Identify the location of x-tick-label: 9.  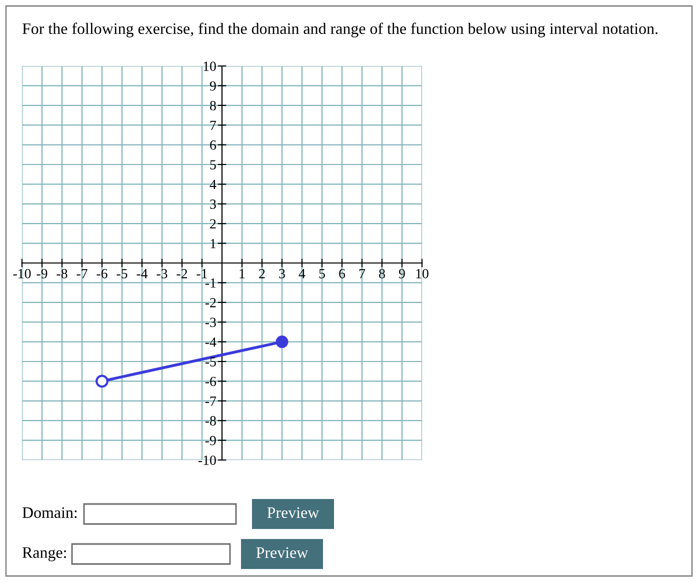
(401, 273).